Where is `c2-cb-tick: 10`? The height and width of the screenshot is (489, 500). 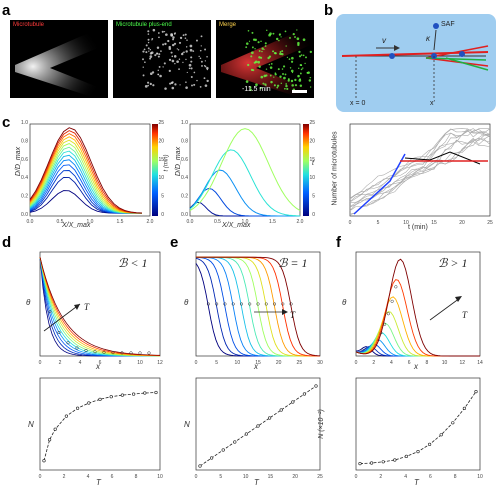 c2-cb-tick: 10 is located at coordinates (312, 178).